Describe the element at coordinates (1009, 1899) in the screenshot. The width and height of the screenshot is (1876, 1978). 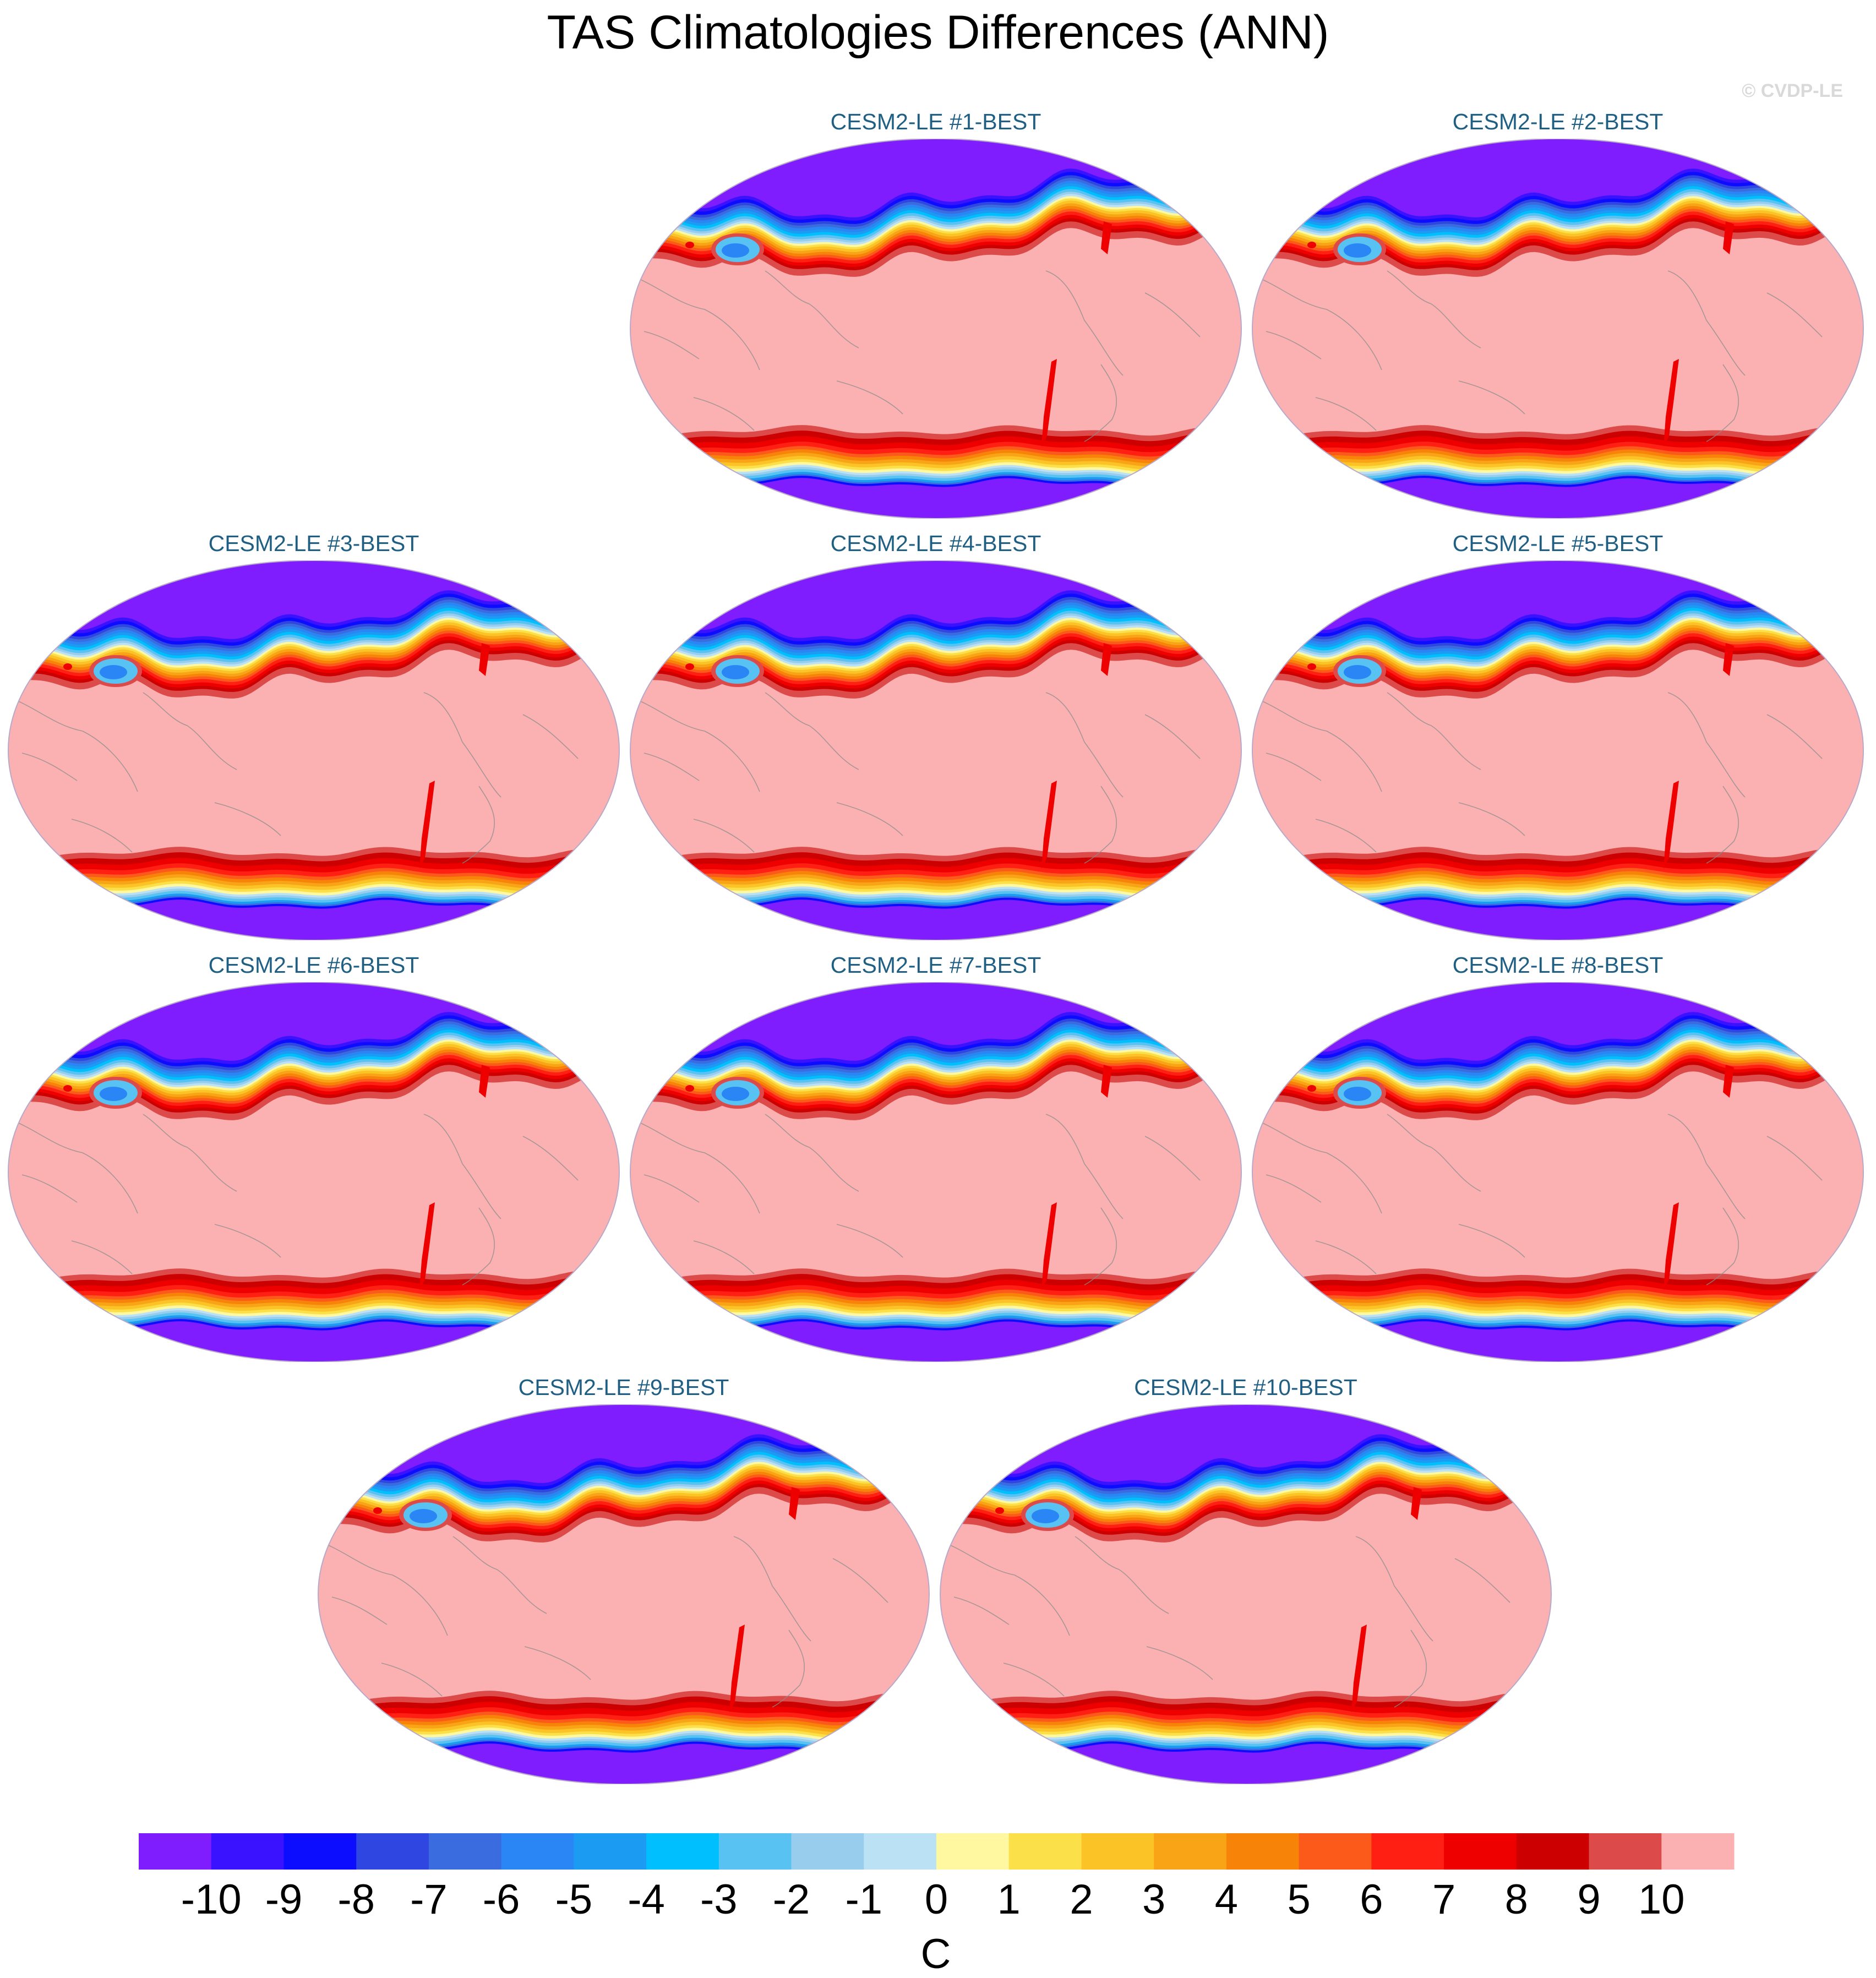
I see `colorbar-tick-label: 1` at that location.